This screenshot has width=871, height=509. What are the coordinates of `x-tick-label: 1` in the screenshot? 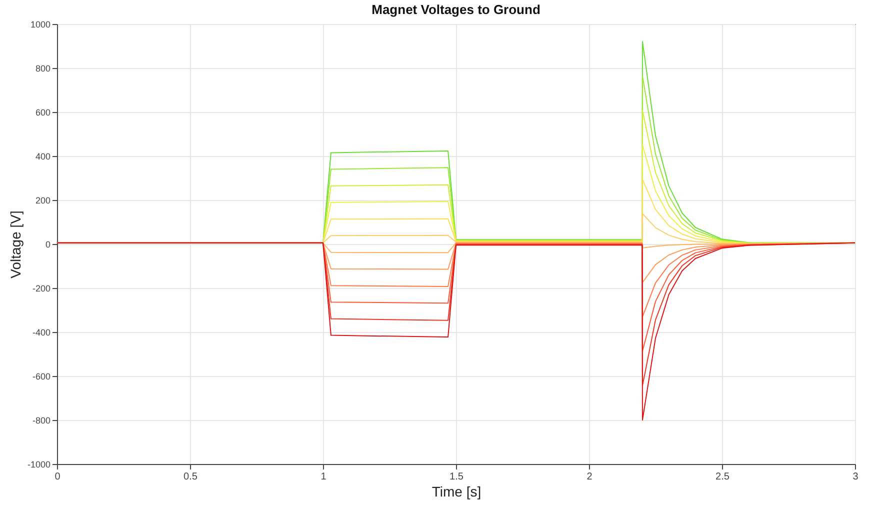 It's located at (323, 477).